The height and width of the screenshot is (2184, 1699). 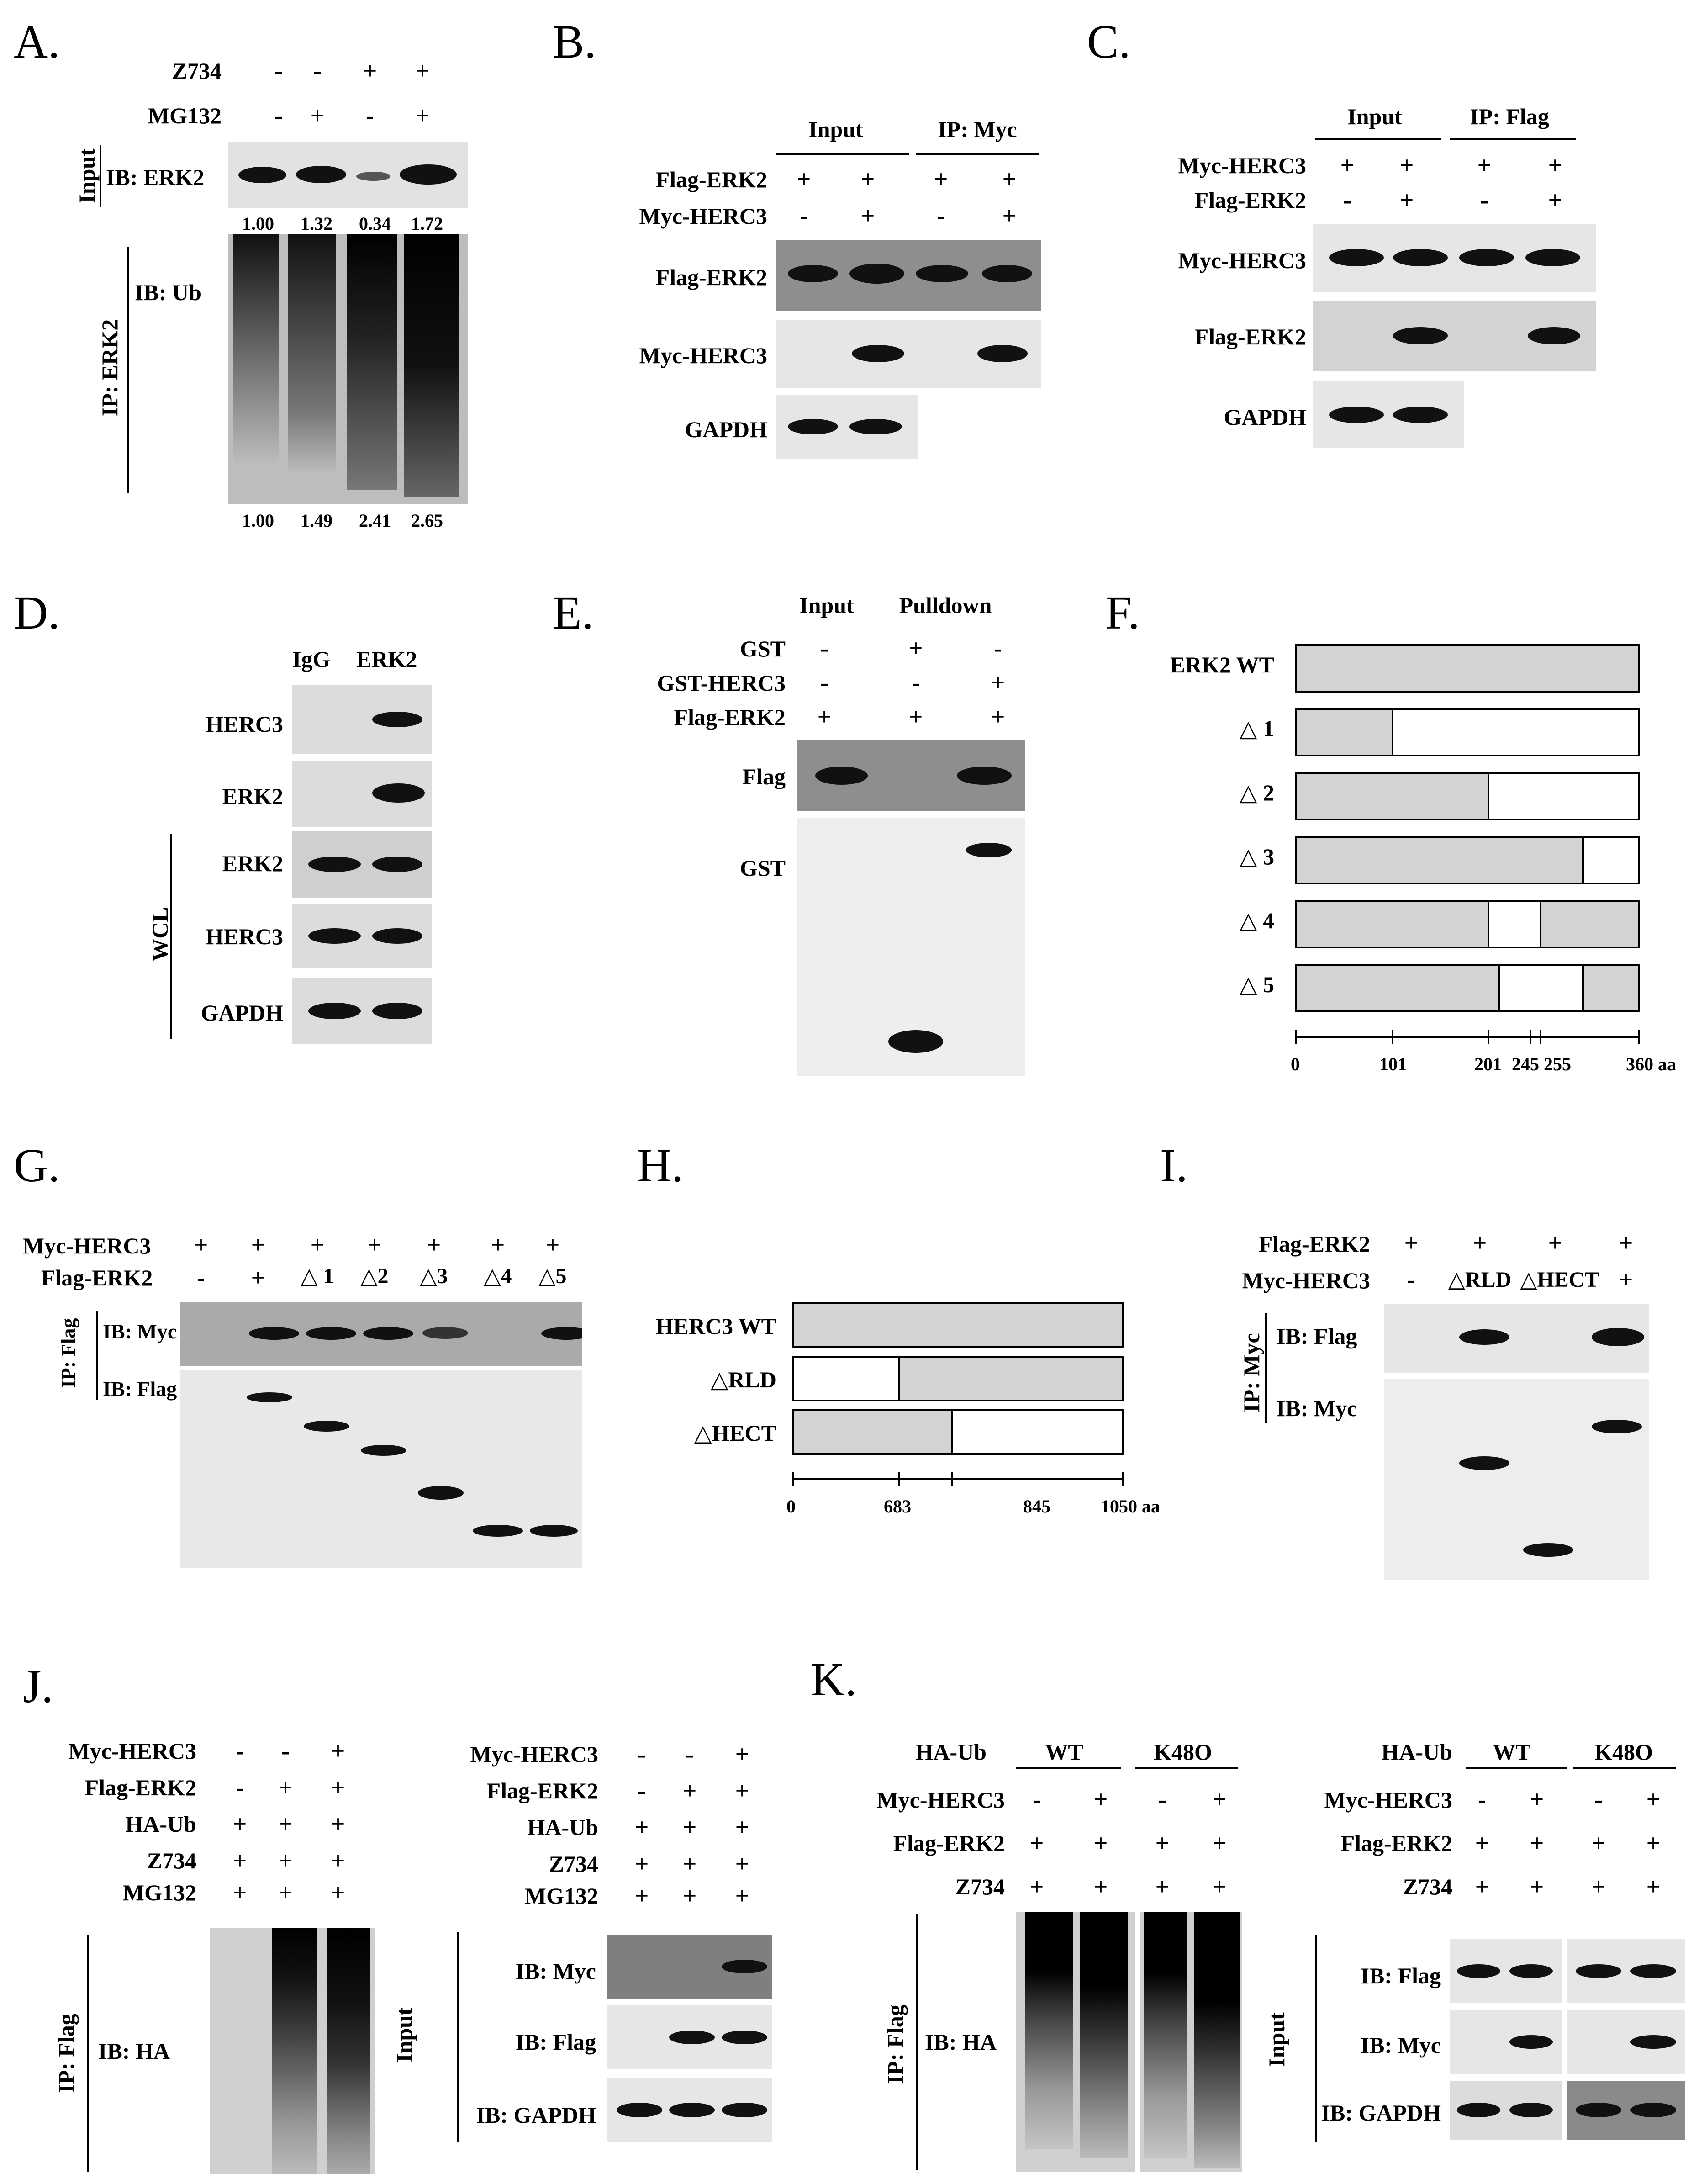 What do you see at coordinates (1516, 1338) in the screenshot?
I see `blot-i-flag` at bounding box center [1516, 1338].